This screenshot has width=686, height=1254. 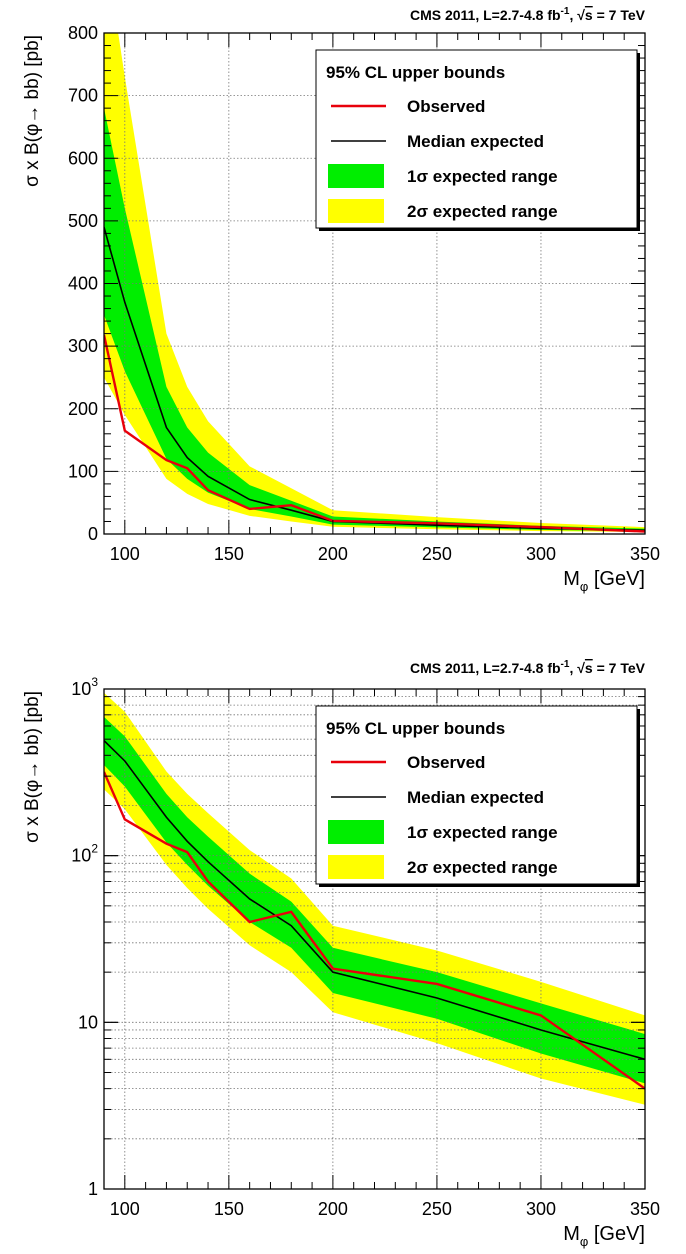 What do you see at coordinates (88, 1022) in the screenshot?
I see `y-tick-label: 10` at bounding box center [88, 1022].